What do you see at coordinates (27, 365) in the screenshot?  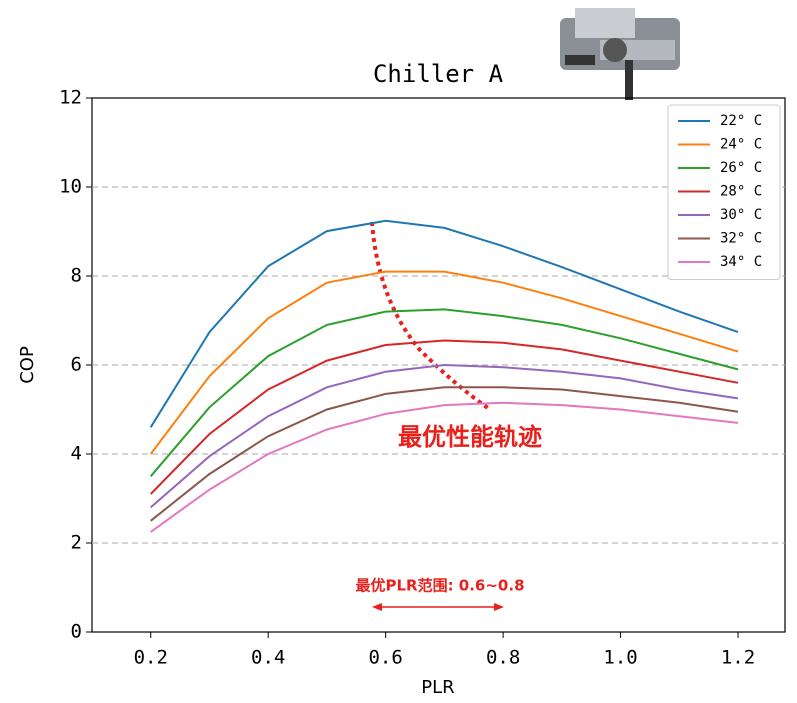 I see `y-axis-label: COP` at bounding box center [27, 365].